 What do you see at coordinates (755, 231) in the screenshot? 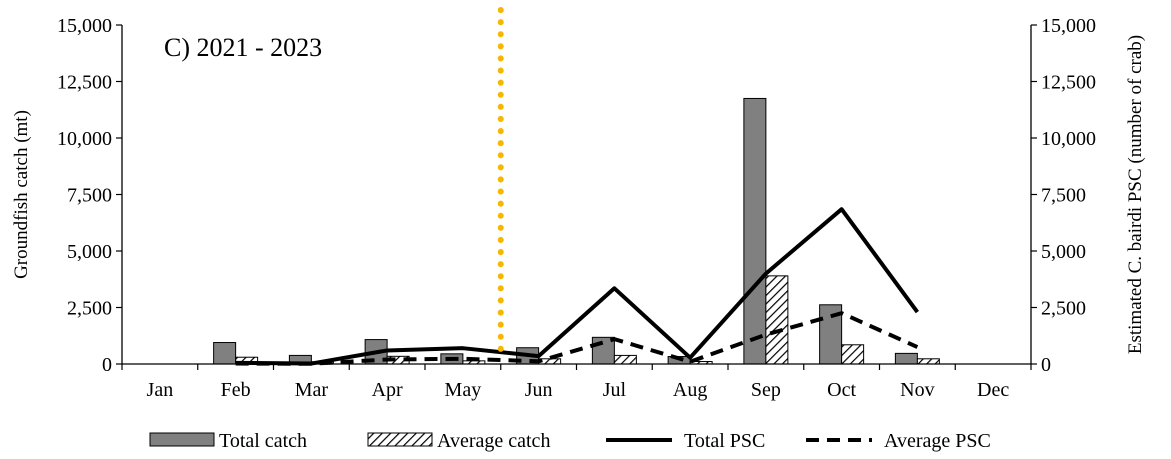
I see `bar-total-catch-sep` at bounding box center [755, 231].